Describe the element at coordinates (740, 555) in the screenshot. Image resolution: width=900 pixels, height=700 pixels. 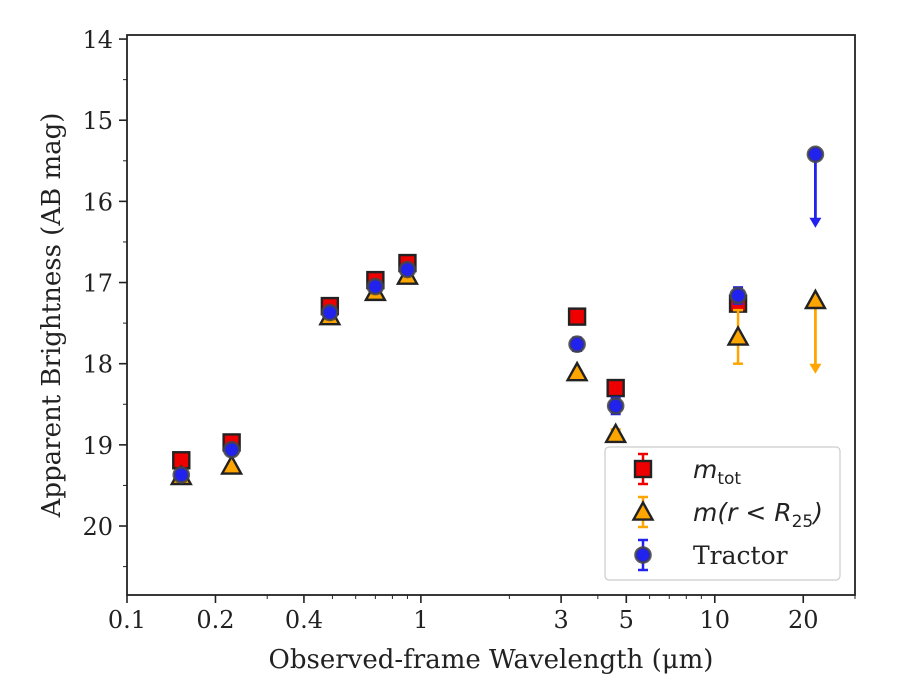
I see `legend-label: Tractor` at that location.